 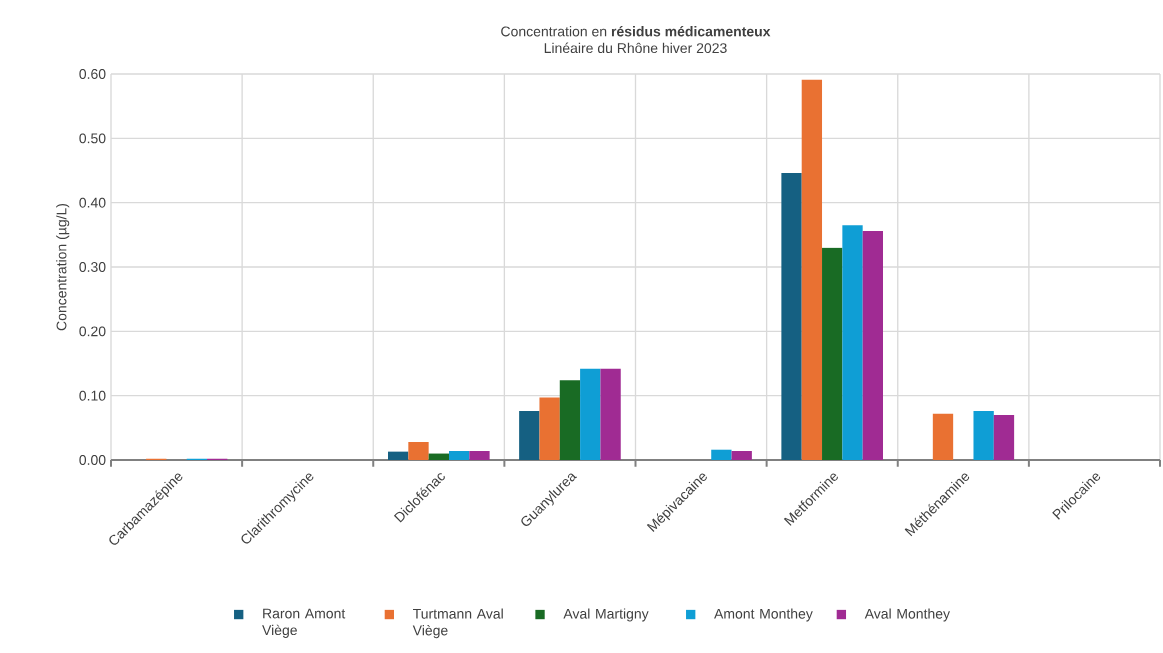 What do you see at coordinates (92, 331) in the screenshot?
I see `y-tick-label: 0.20` at bounding box center [92, 331].